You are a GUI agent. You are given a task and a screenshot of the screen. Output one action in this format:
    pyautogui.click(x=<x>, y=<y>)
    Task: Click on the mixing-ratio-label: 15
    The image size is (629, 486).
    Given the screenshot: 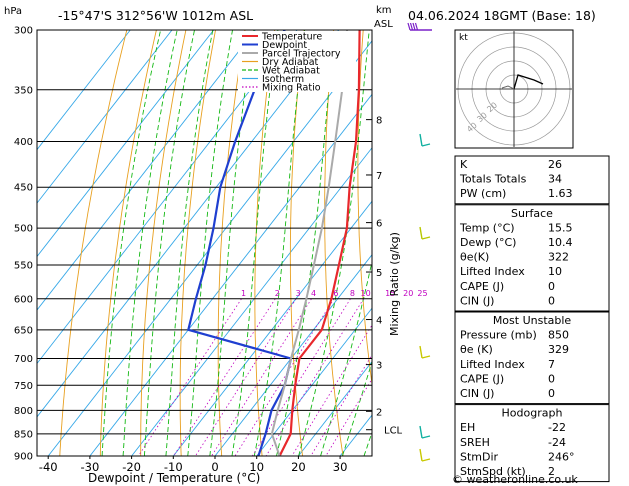 What is the action you would take?
    pyautogui.click(x=390, y=293)
    